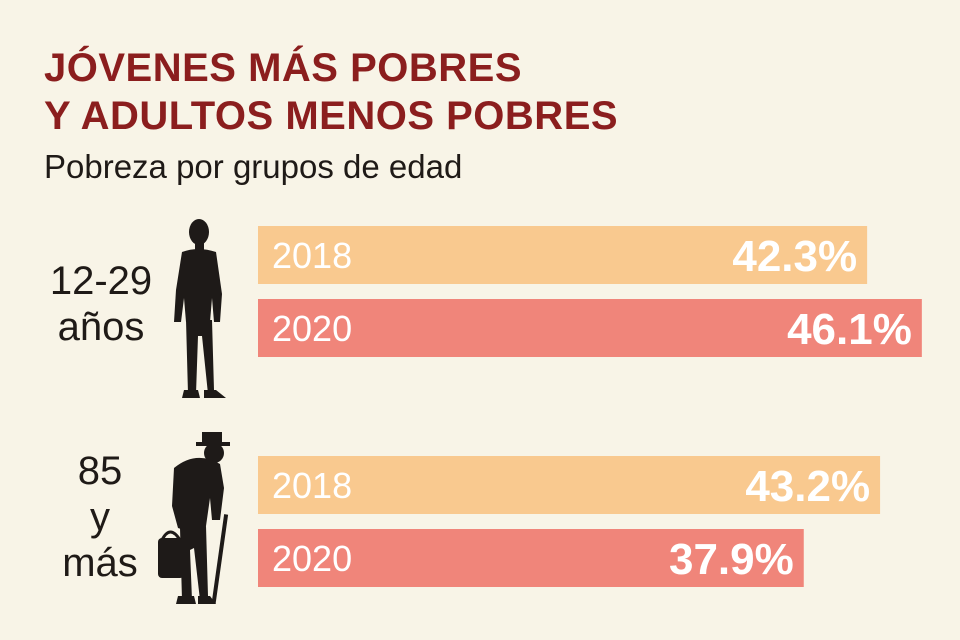 The height and width of the screenshot is (640, 960). What do you see at coordinates (794, 256) in the screenshot?
I see `bar-value-label: 42.3%` at bounding box center [794, 256].